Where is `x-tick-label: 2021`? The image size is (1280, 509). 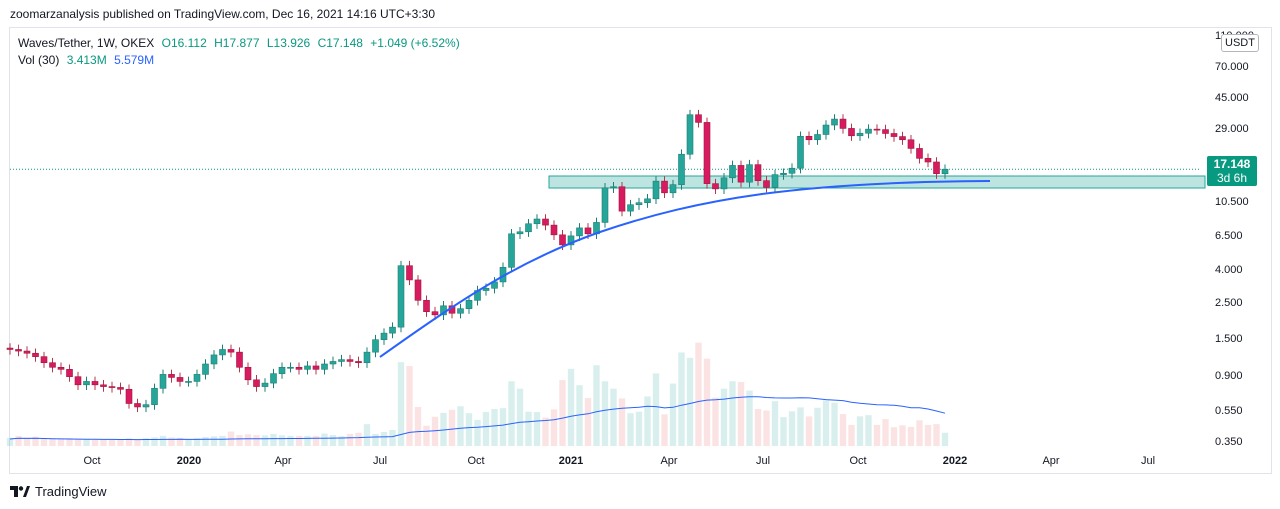
x-tick-label: 2021 is located at coordinates (571, 461).